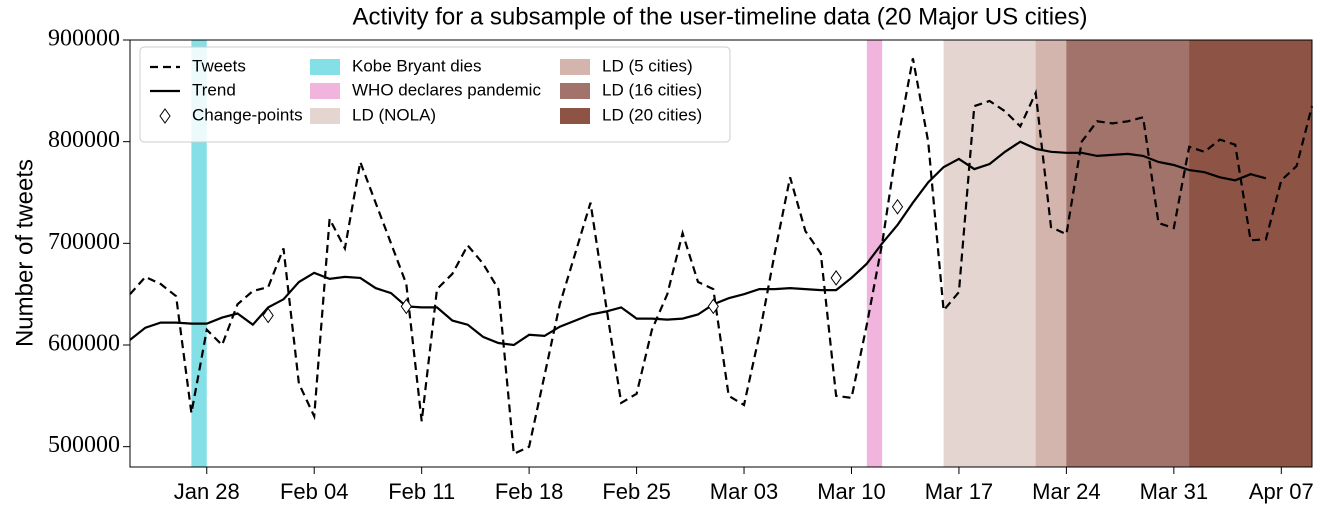 The height and width of the screenshot is (511, 1328). What do you see at coordinates (247, 114) in the screenshot?
I see `legend-label: Change-points` at bounding box center [247, 114].